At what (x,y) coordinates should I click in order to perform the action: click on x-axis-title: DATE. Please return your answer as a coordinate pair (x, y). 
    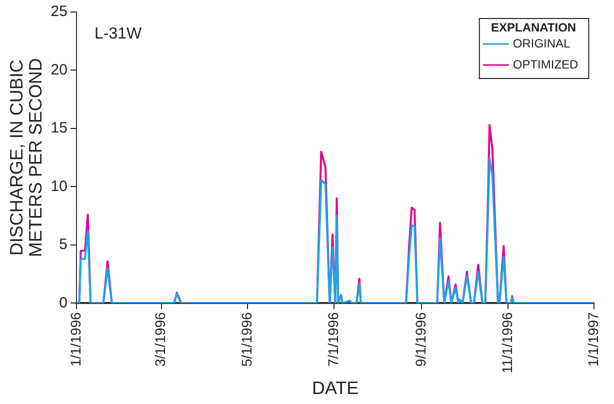
    Looking at the image, I should click on (335, 388).